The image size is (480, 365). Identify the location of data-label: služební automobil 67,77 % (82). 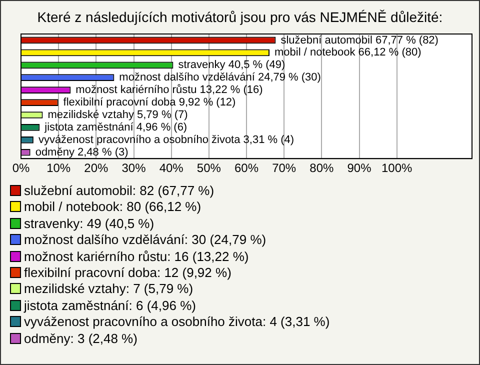
(359, 40).